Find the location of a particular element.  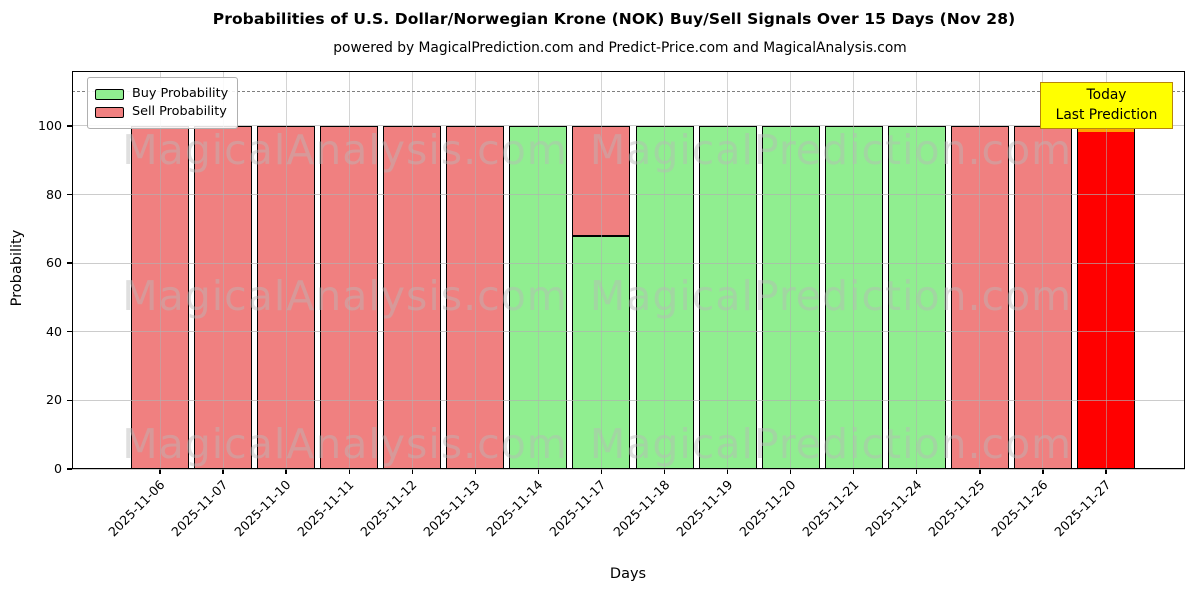

x-tick-label: 2025-11-24 is located at coordinates (893, 508).